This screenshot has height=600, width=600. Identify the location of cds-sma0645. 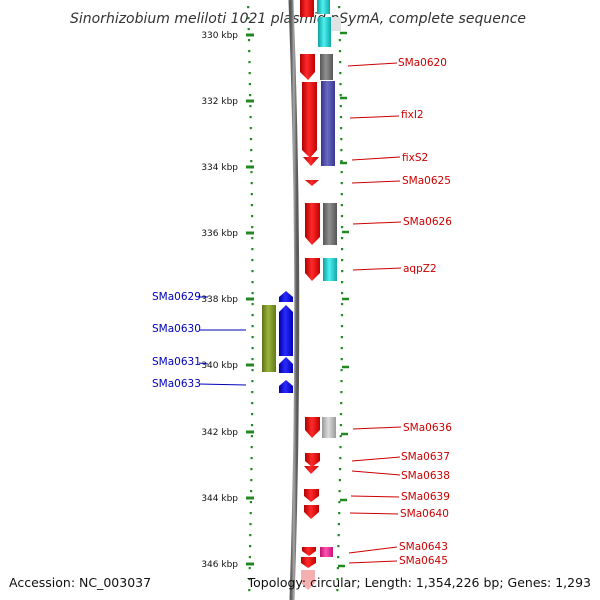
(308, 562).